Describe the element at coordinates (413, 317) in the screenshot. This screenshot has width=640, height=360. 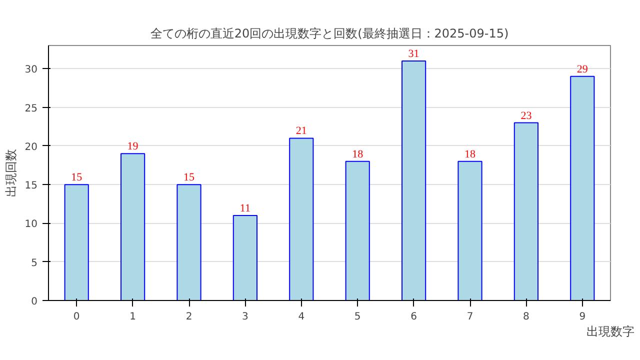
I see `x-tick-label: 6` at that location.